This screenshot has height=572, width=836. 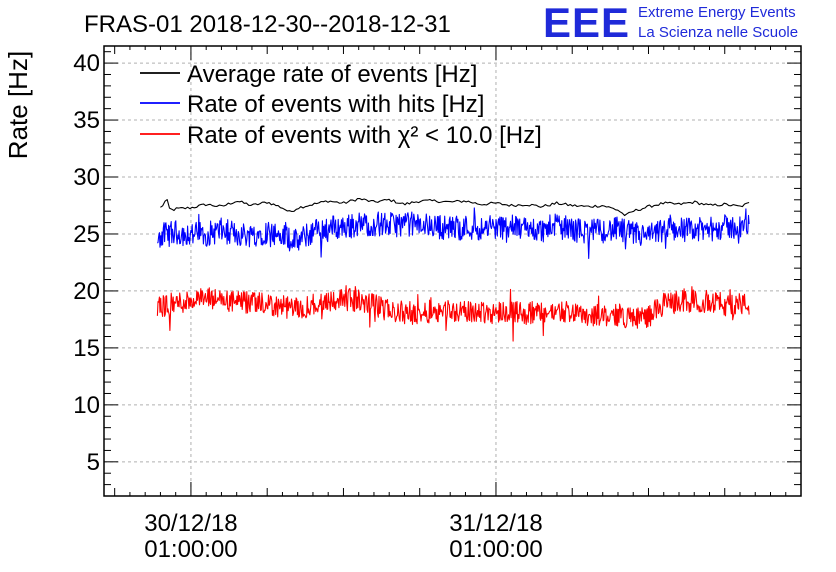 What do you see at coordinates (93, 462) in the screenshot?
I see `y-tick-label: 5` at bounding box center [93, 462].